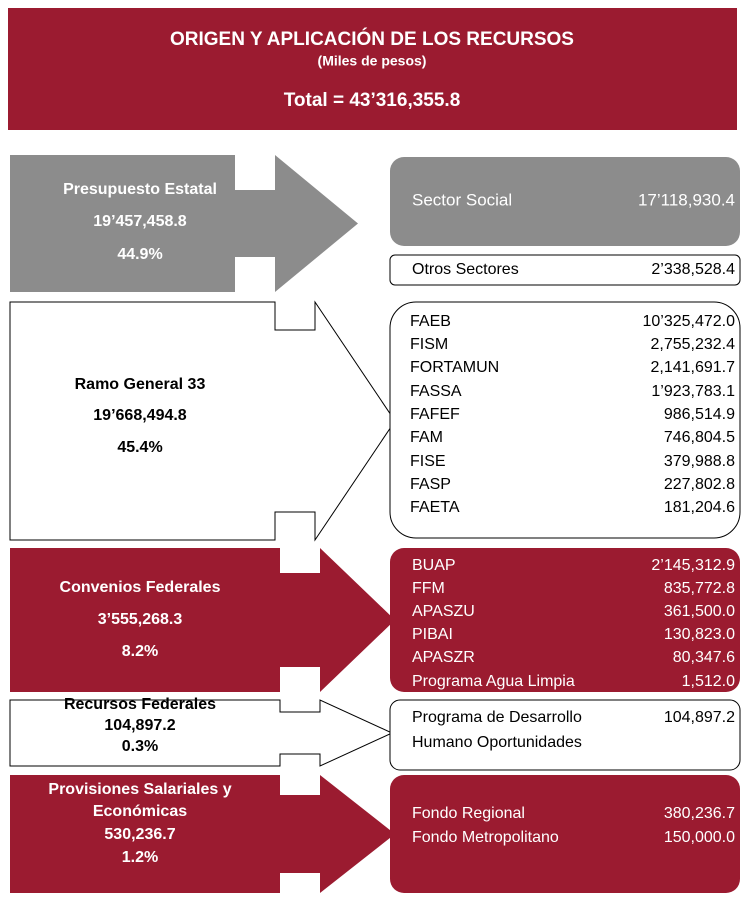 The width and height of the screenshot is (745, 900). What do you see at coordinates (686, 199) in the screenshot?
I see `target-value: 17’118,930.4` at bounding box center [686, 199].